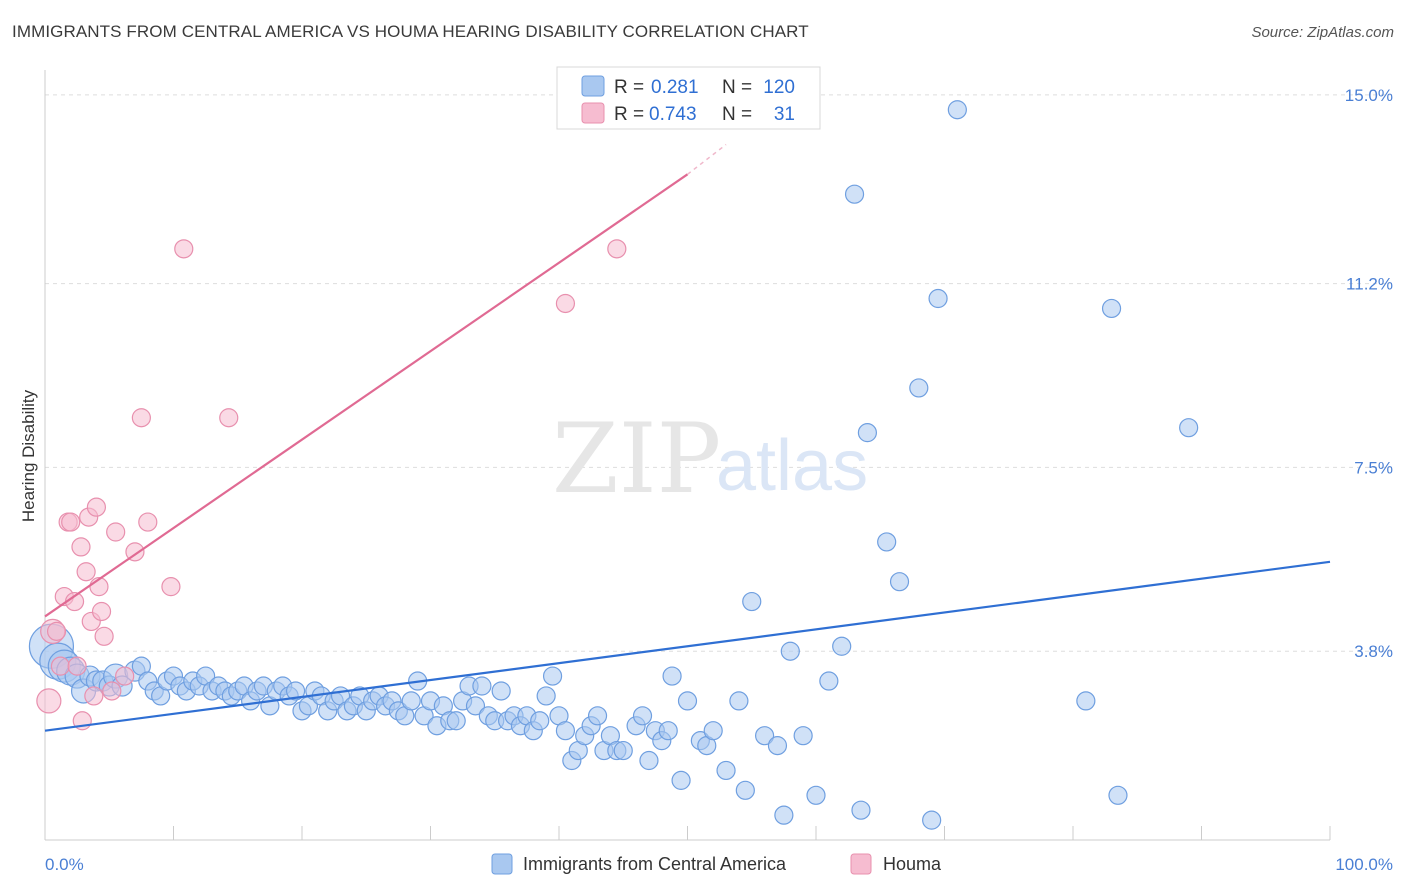 Image resolution: width=1406 pixels, height=892 pixels. Describe the element at coordinates (1369, 284) in the screenshot. I see `y-tick-label-2: 11.2%` at that location.